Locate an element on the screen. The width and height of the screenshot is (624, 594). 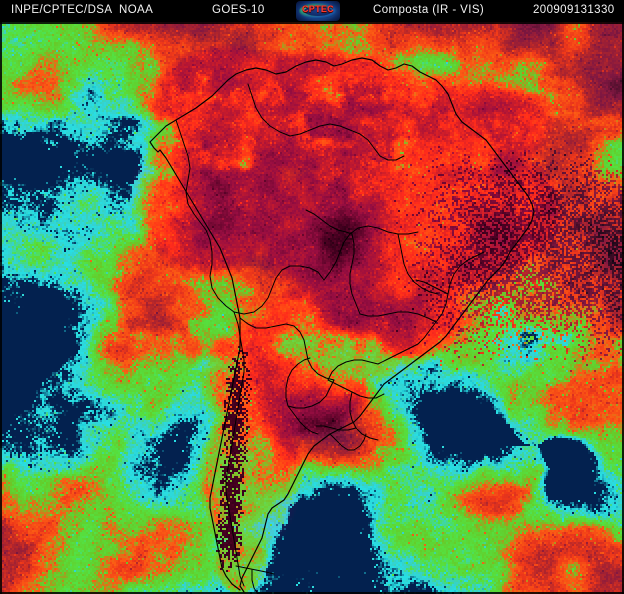
cptec-logo: CPTEC is located at coordinates (318, 11).